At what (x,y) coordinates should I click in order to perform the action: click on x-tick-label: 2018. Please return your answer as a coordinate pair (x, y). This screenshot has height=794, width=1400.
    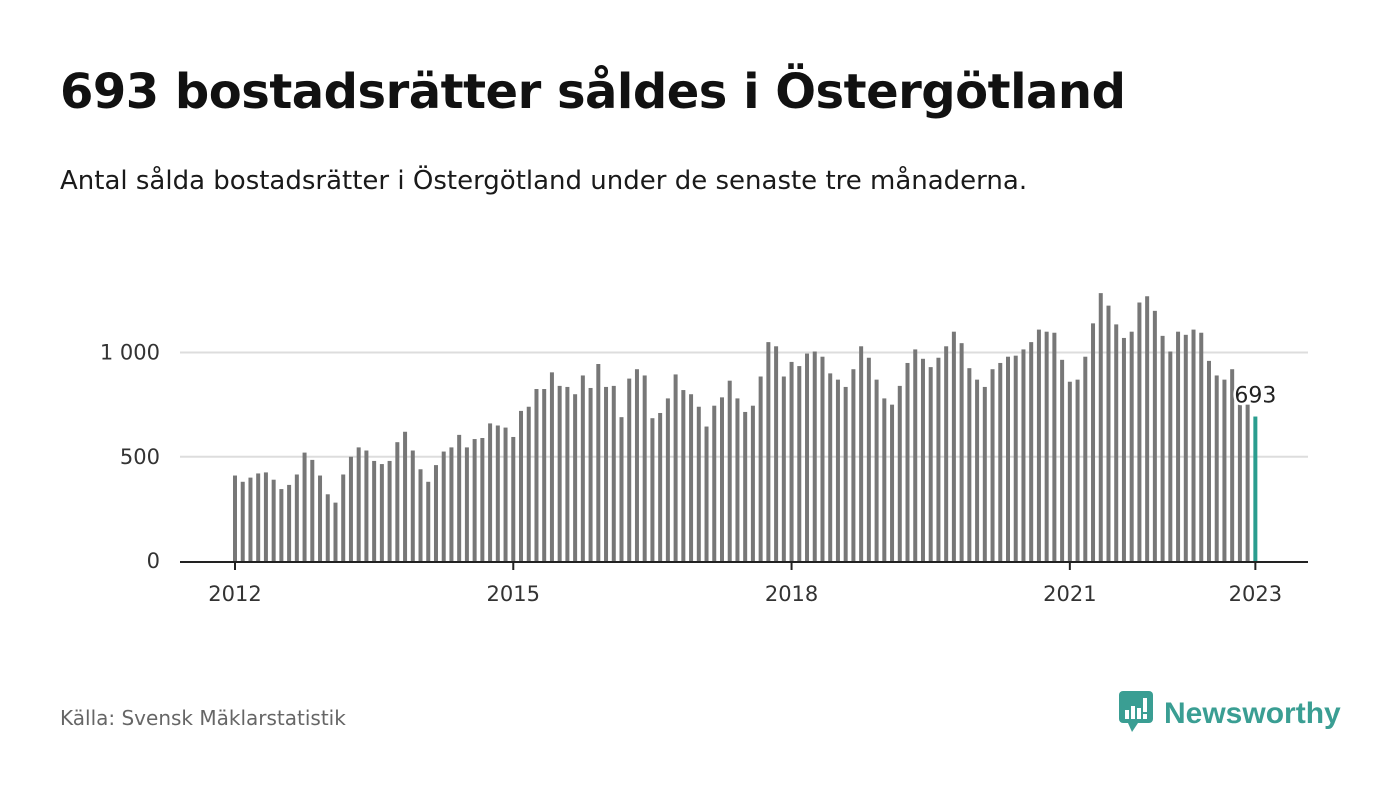
    Looking at the image, I should click on (791, 594).